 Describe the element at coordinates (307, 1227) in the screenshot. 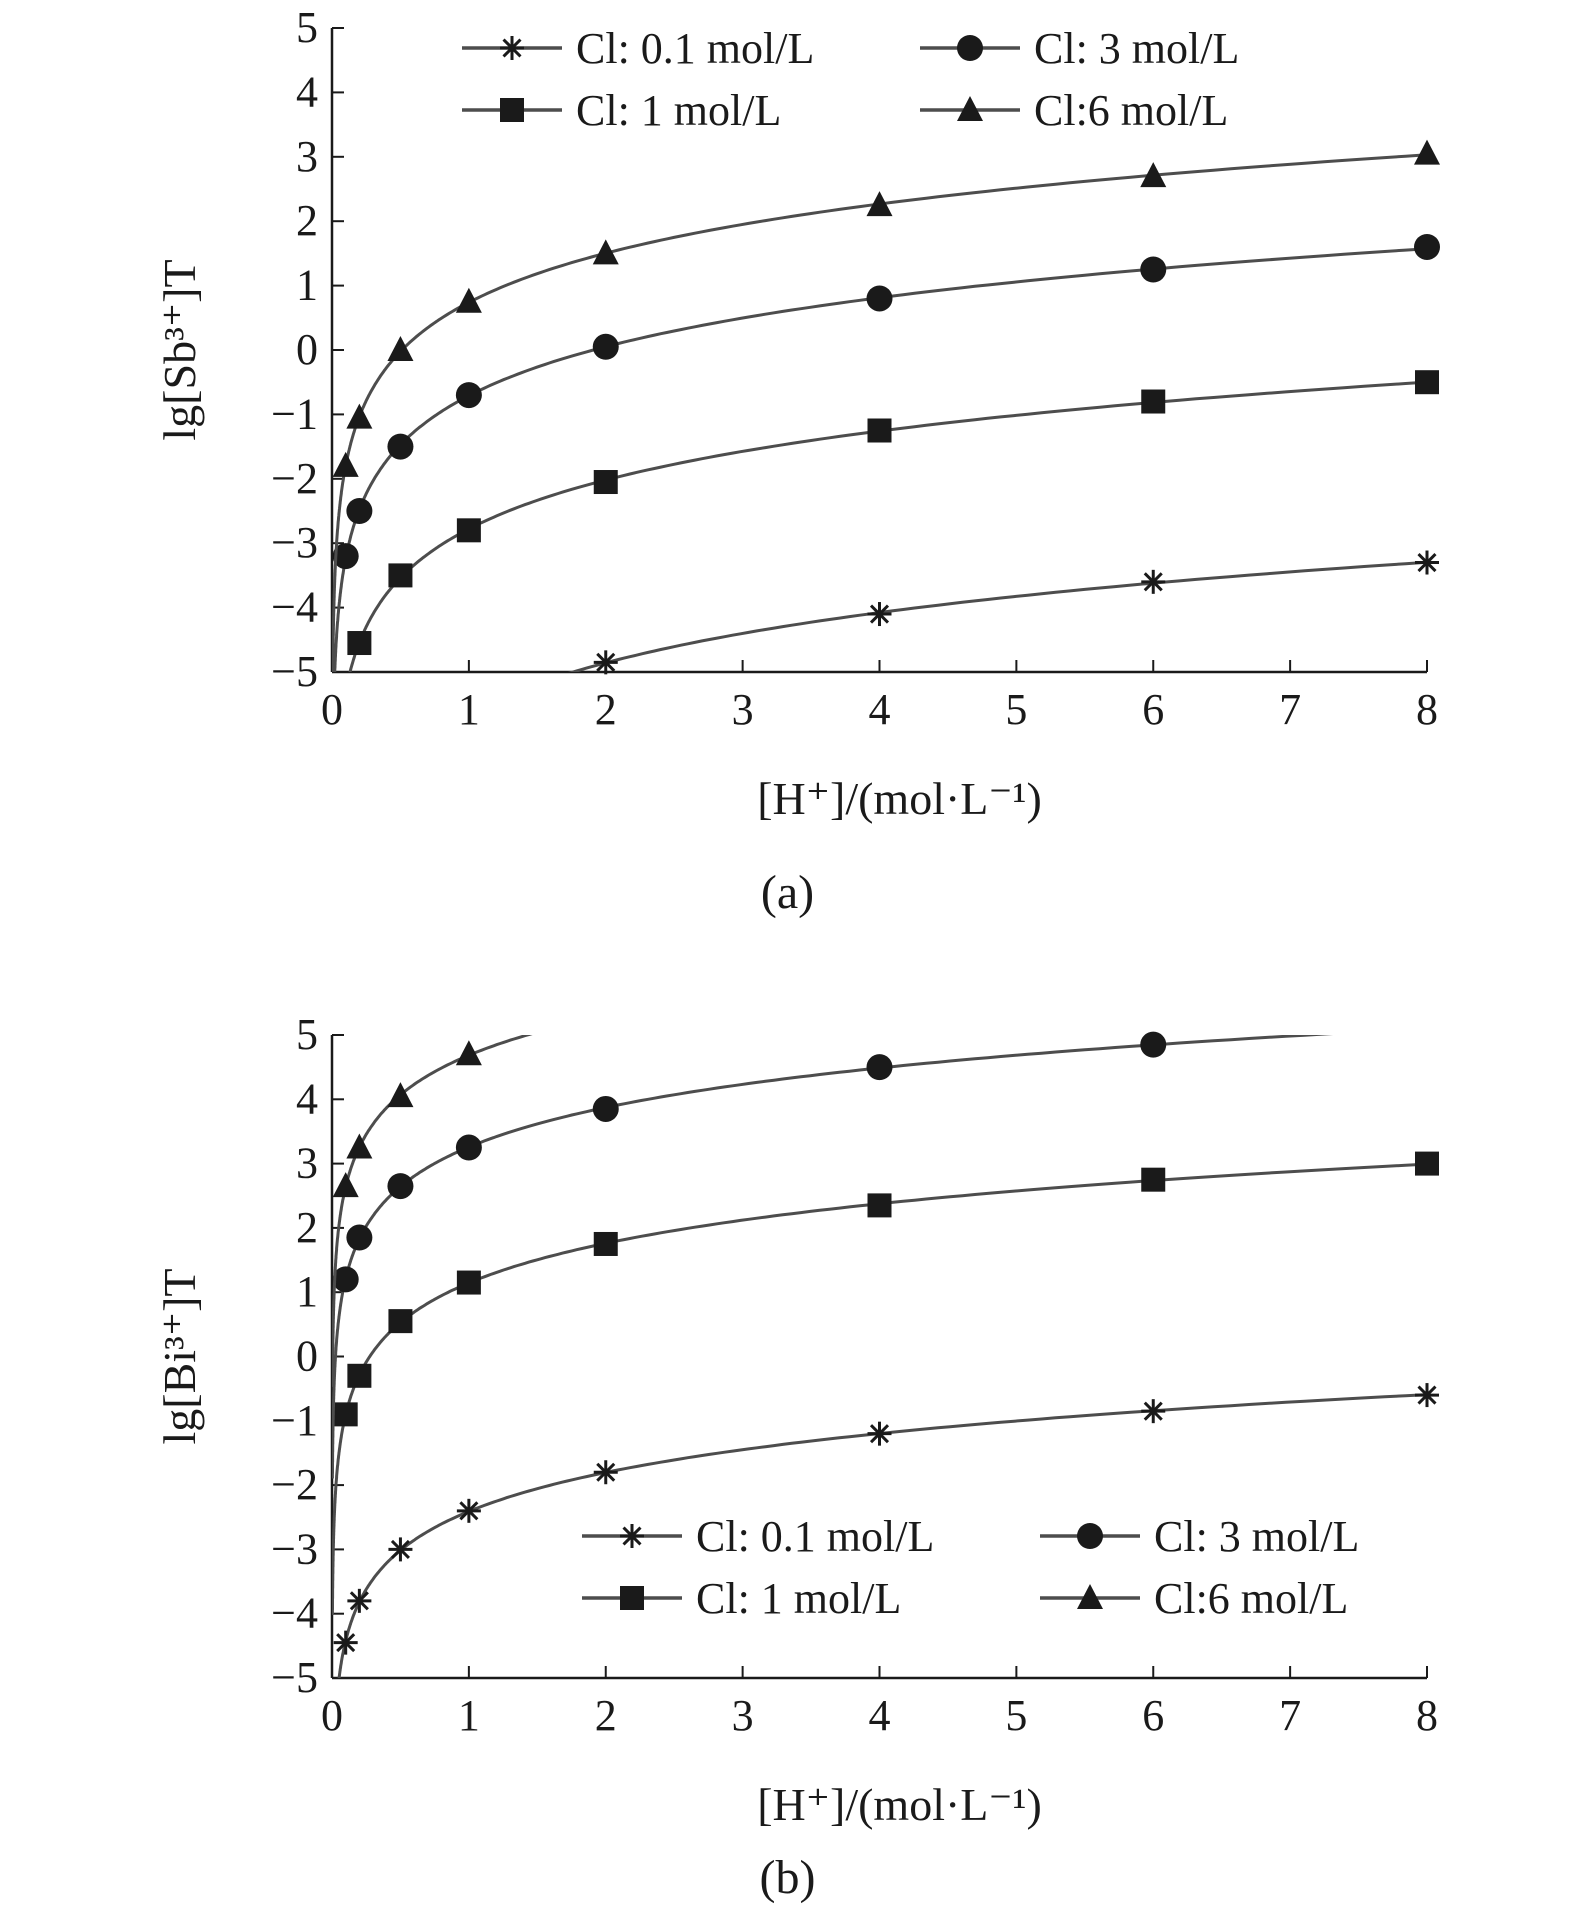

I see `y-tick-label: 2` at that location.